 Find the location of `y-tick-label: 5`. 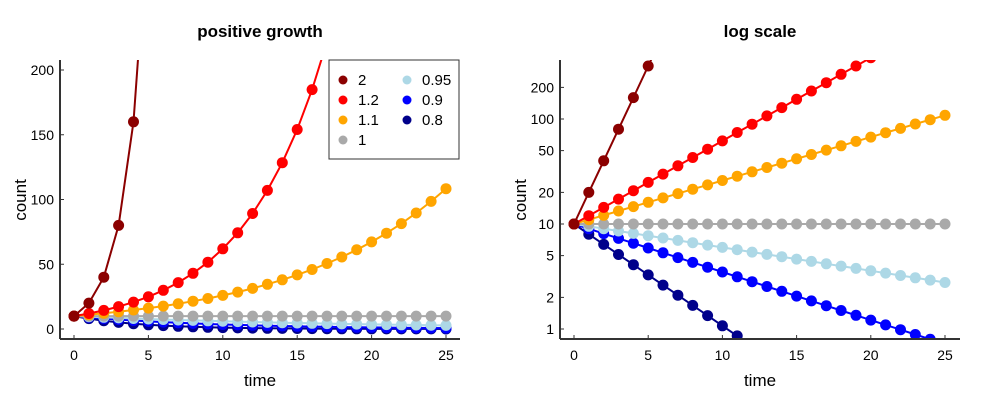

y-tick-label: 5 is located at coordinates (550, 256).